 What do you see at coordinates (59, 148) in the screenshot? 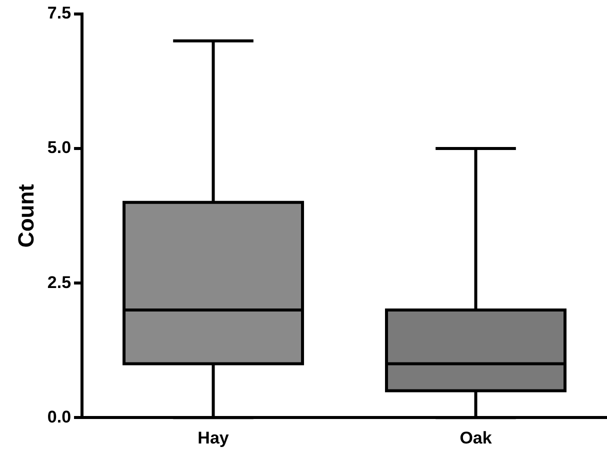
I see `y-tick-label: 5.0` at bounding box center [59, 148].